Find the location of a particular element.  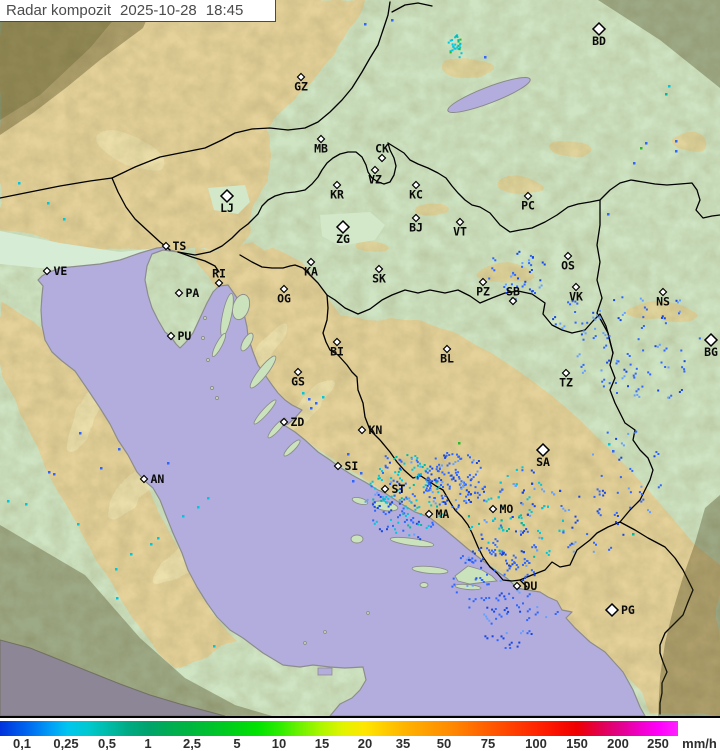

legend-tick-label: 250 is located at coordinates (658, 743).